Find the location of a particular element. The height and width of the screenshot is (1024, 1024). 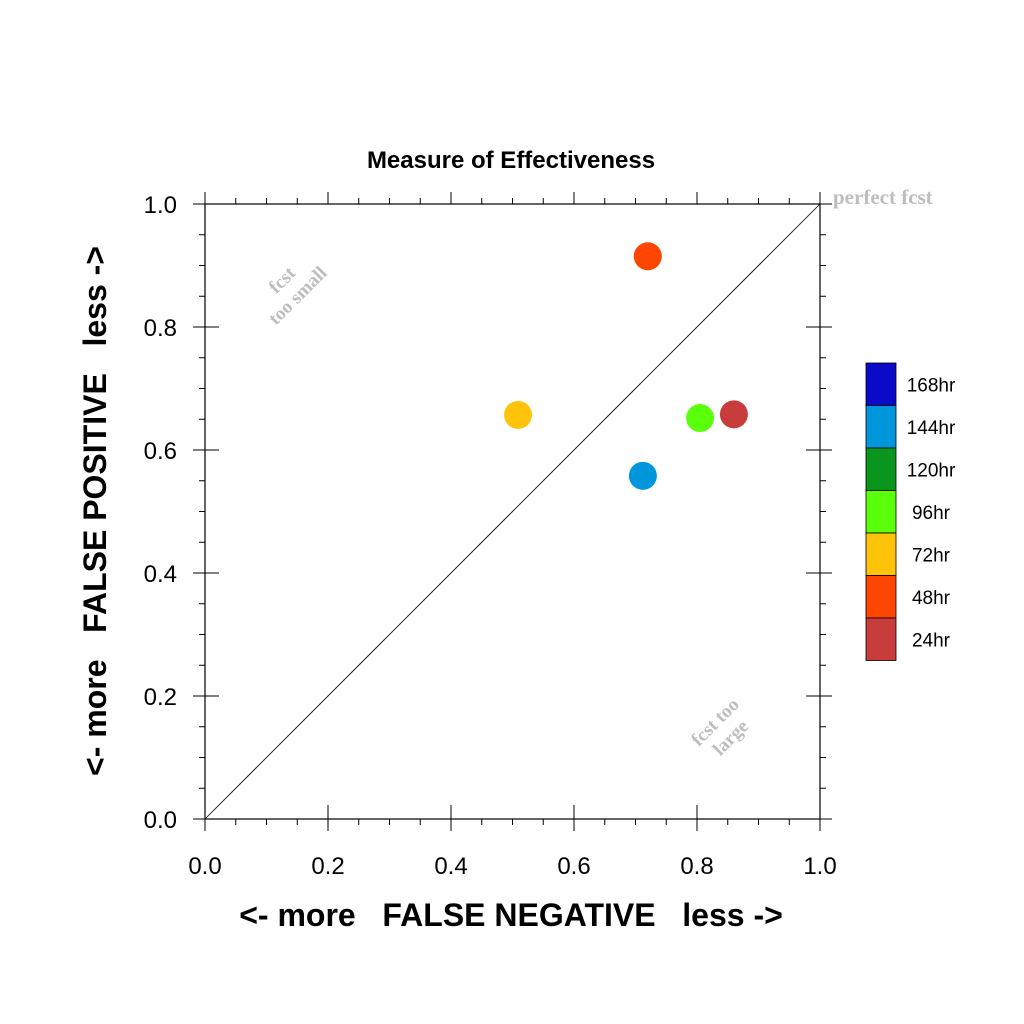

legend-label-96hr: 96hr is located at coordinates (931, 513).